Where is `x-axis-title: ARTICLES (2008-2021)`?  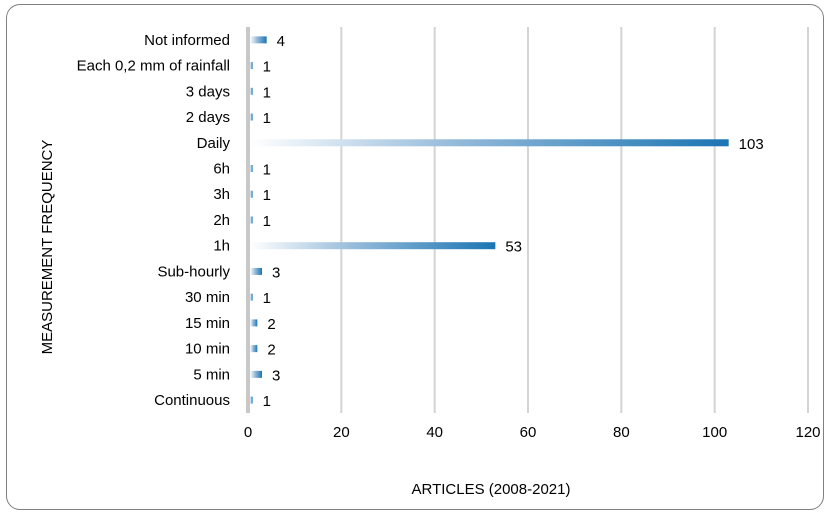 x-axis-title: ARTICLES (2008-2021) is located at coordinates (491, 489).